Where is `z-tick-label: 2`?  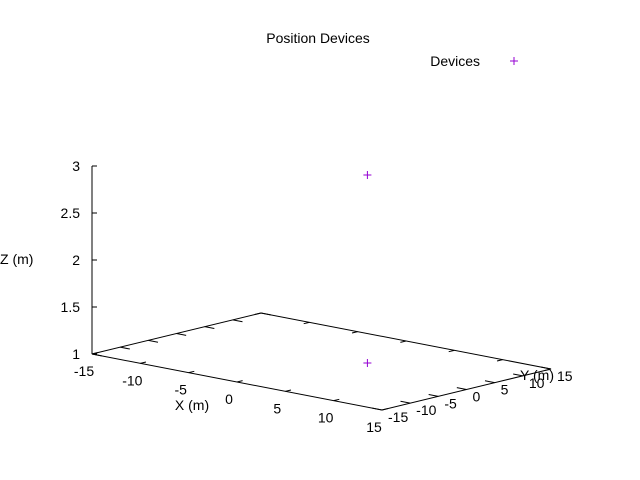
z-tick-label: 2 is located at coordinates (76, 260).